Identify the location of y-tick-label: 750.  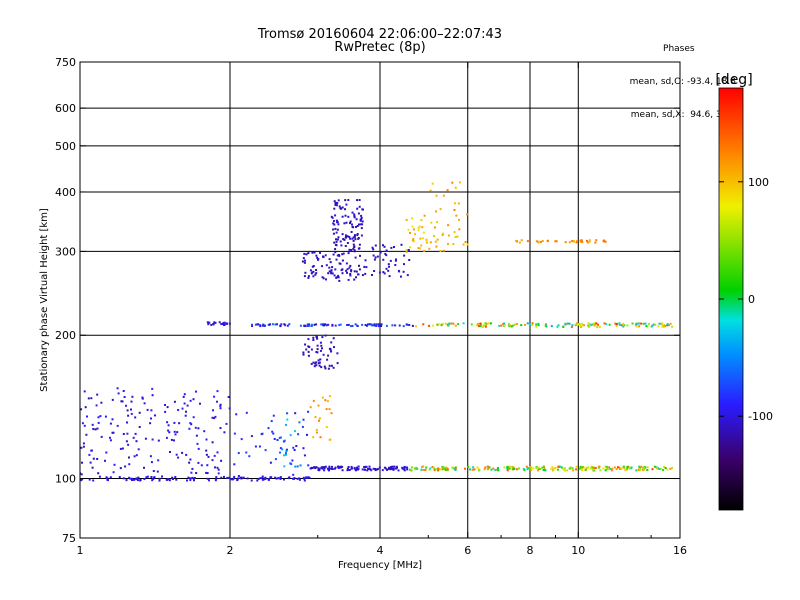
(65, 62).